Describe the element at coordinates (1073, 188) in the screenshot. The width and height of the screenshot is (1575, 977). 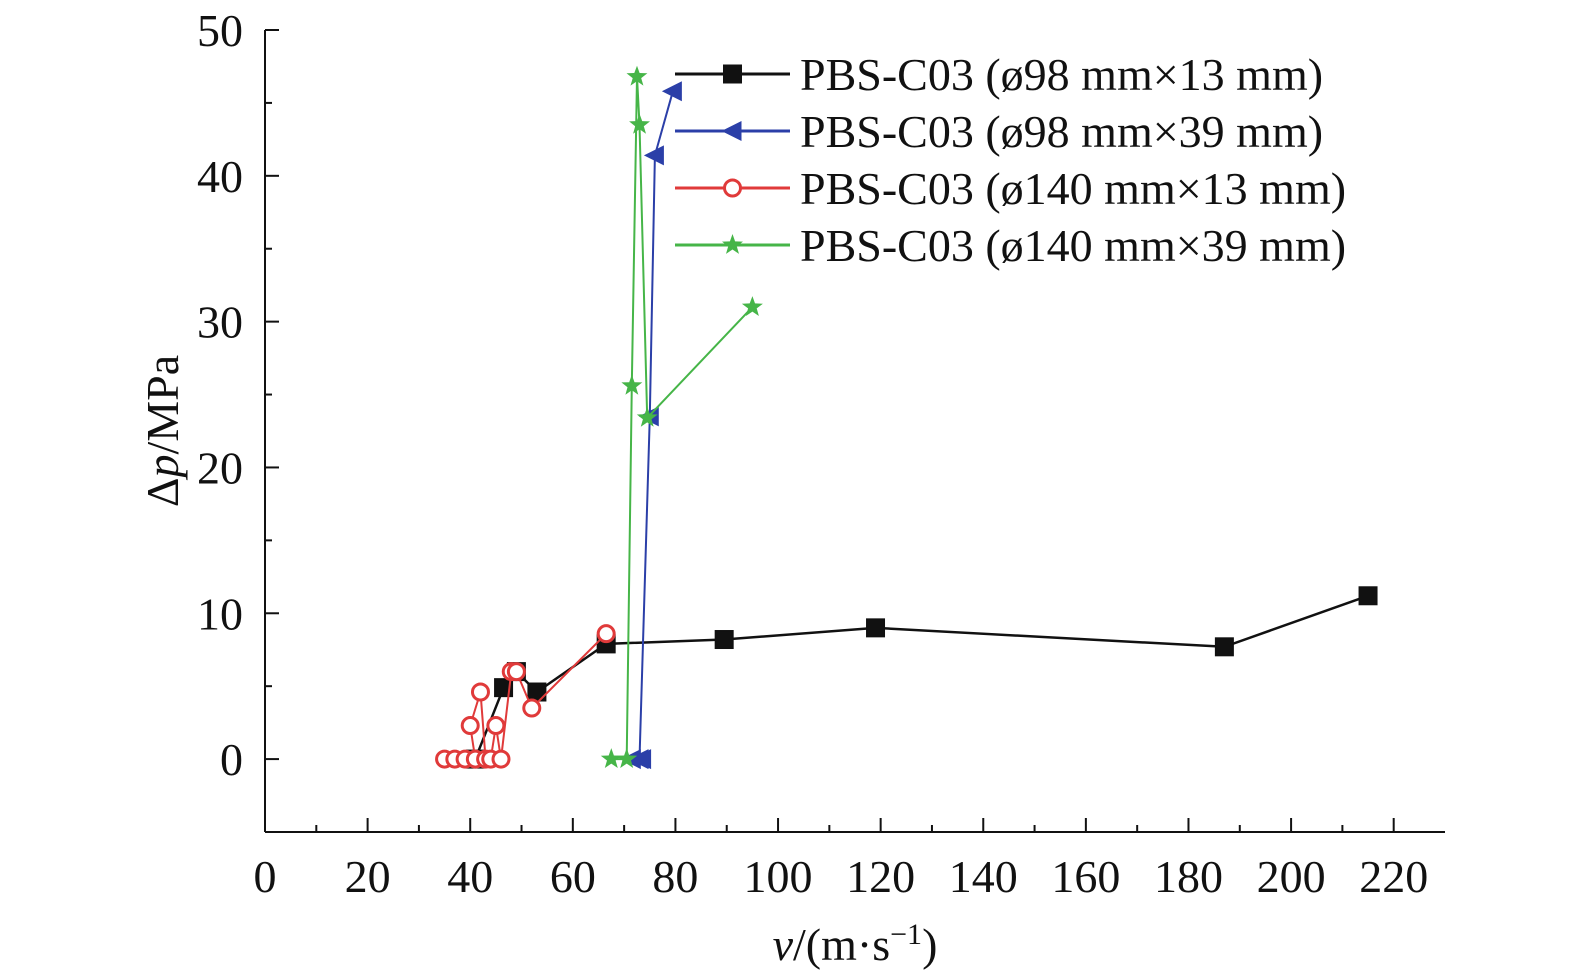
I see `legend-label: PBS-C03 (ø140 mm×13 mm)` at that location.